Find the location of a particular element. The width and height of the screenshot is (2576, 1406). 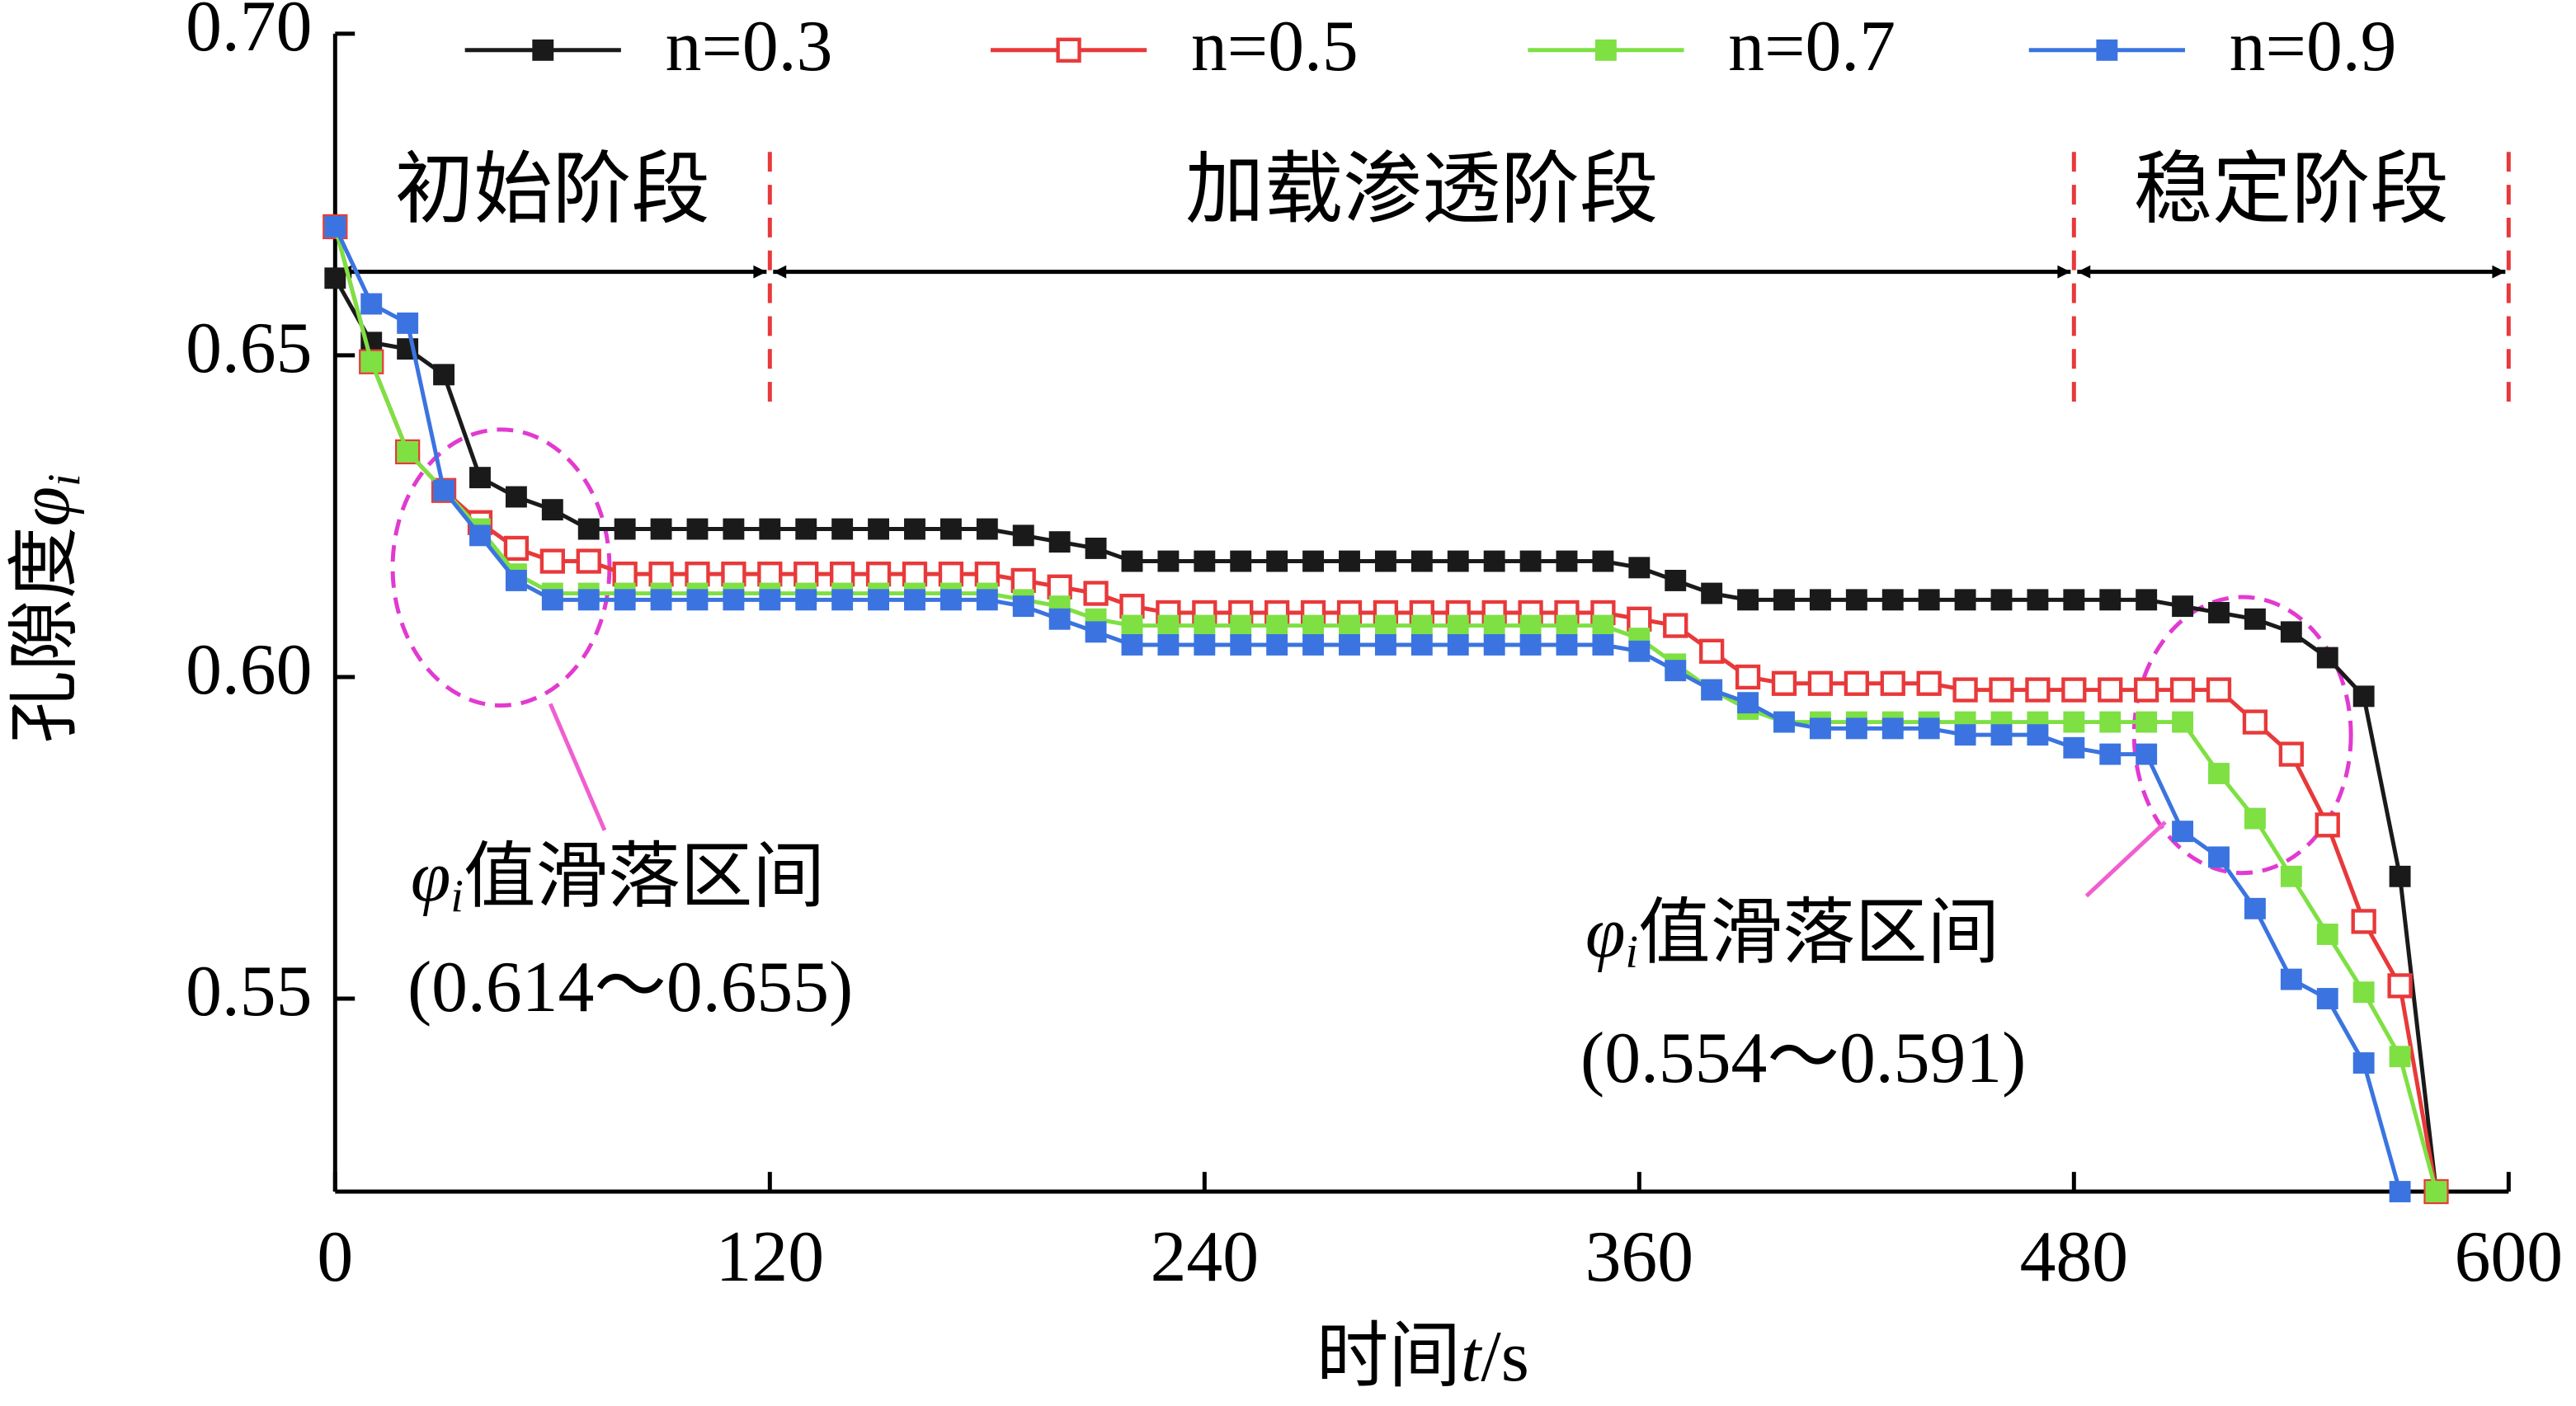

y-tick-label: 0.65 is located at coordinates (249, 348).